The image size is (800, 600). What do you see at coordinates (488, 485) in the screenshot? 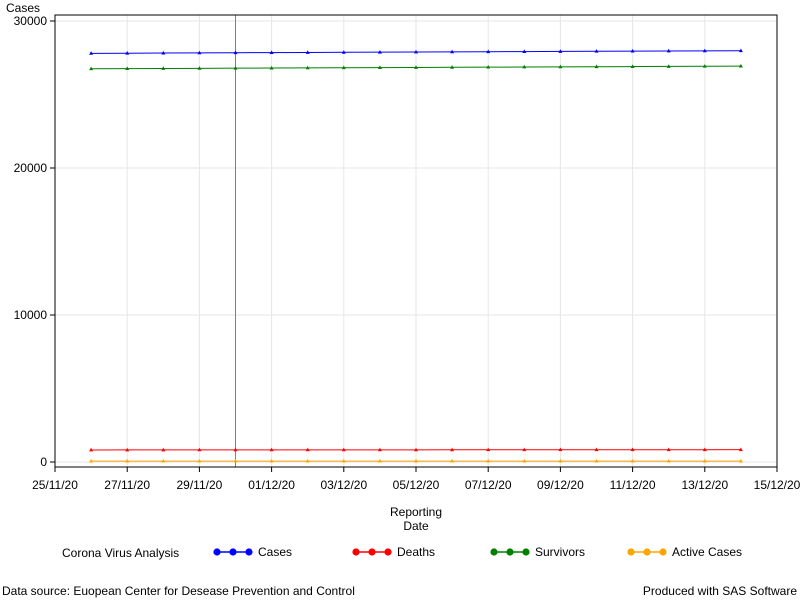
I see `x-tick-label: 07/12/20` at bounding box center [488, 485].